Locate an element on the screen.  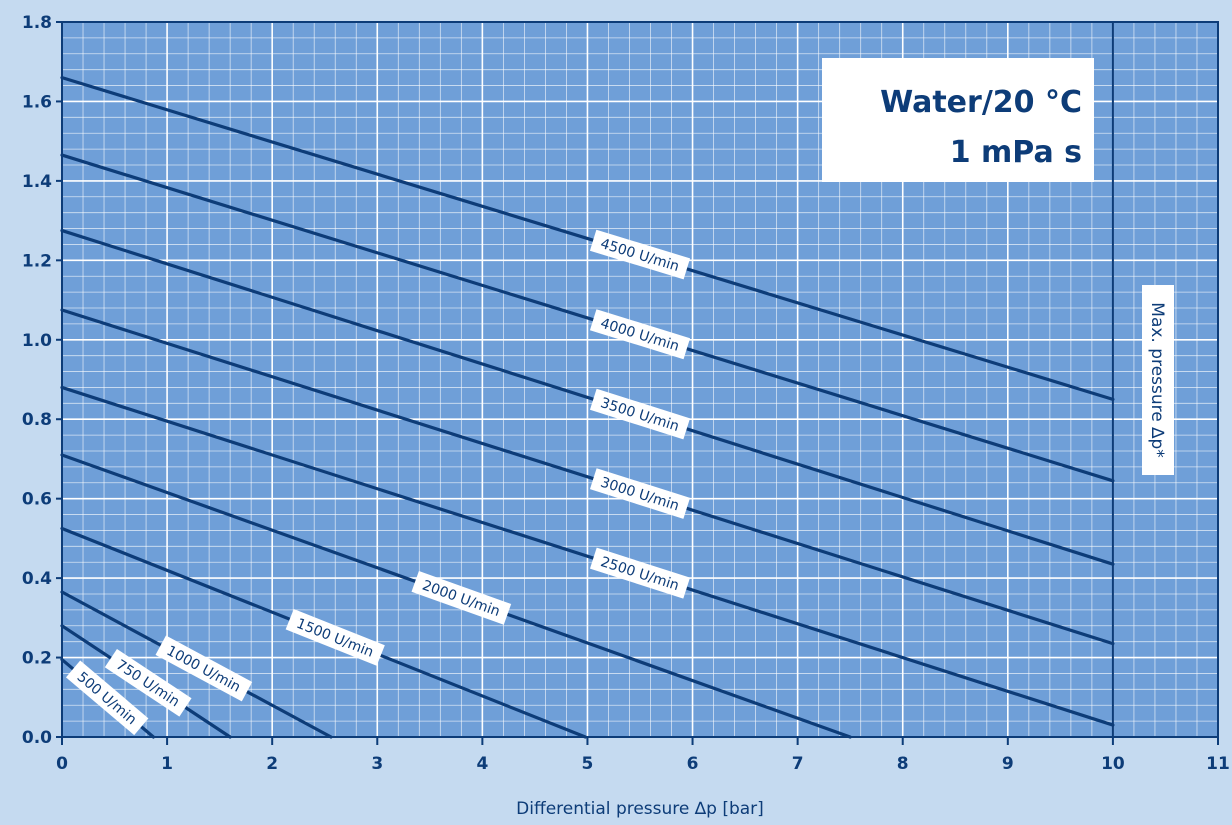
x-axis-ticks: 0 1 2 3 4 5 6 7 8 9 10 11 is located at coordinates (643, 755).